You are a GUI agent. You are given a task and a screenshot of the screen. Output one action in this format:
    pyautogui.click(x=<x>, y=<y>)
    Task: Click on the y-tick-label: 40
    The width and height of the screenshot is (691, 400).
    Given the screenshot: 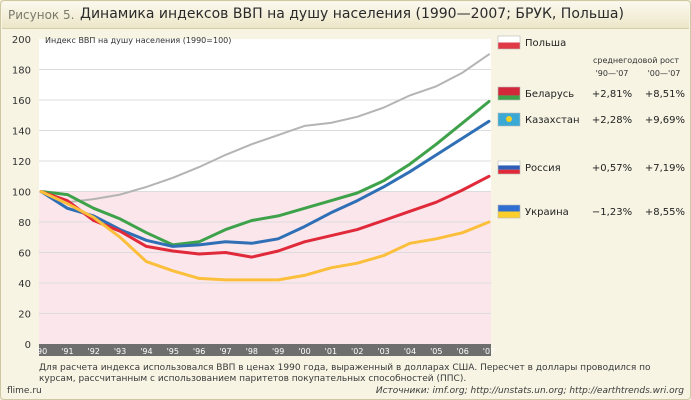 What is the action you would take?
    pyautogui.click(x=24, y=284)
    